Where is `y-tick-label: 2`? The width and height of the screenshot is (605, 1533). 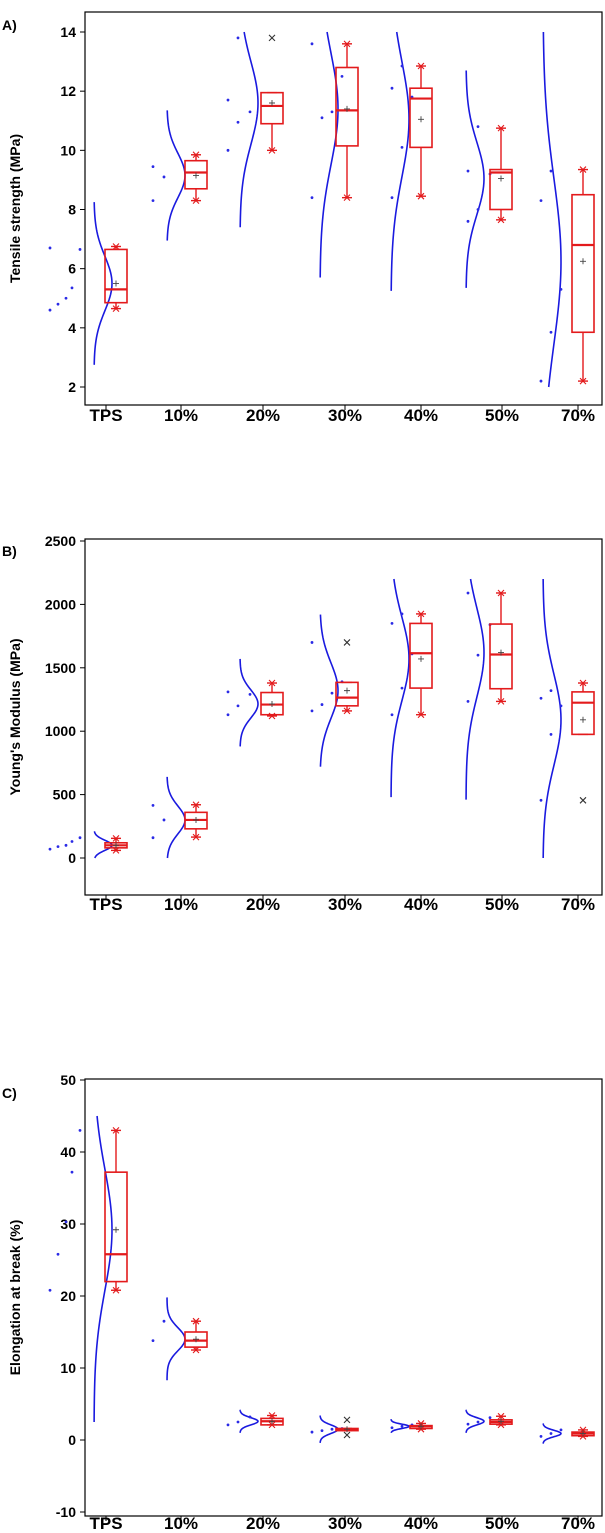
y-tick-label: 2 is located at coordinates (72, 387).